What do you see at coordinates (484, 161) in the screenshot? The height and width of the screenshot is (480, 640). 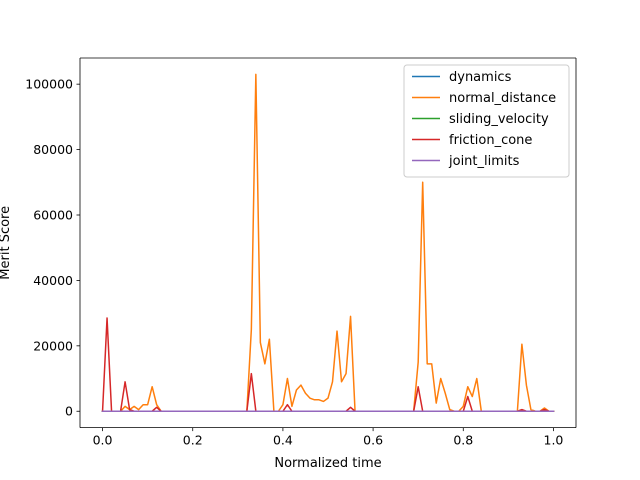 I see `legend-label-joint-limits: joint_limits` at bounding box center [484, 161].